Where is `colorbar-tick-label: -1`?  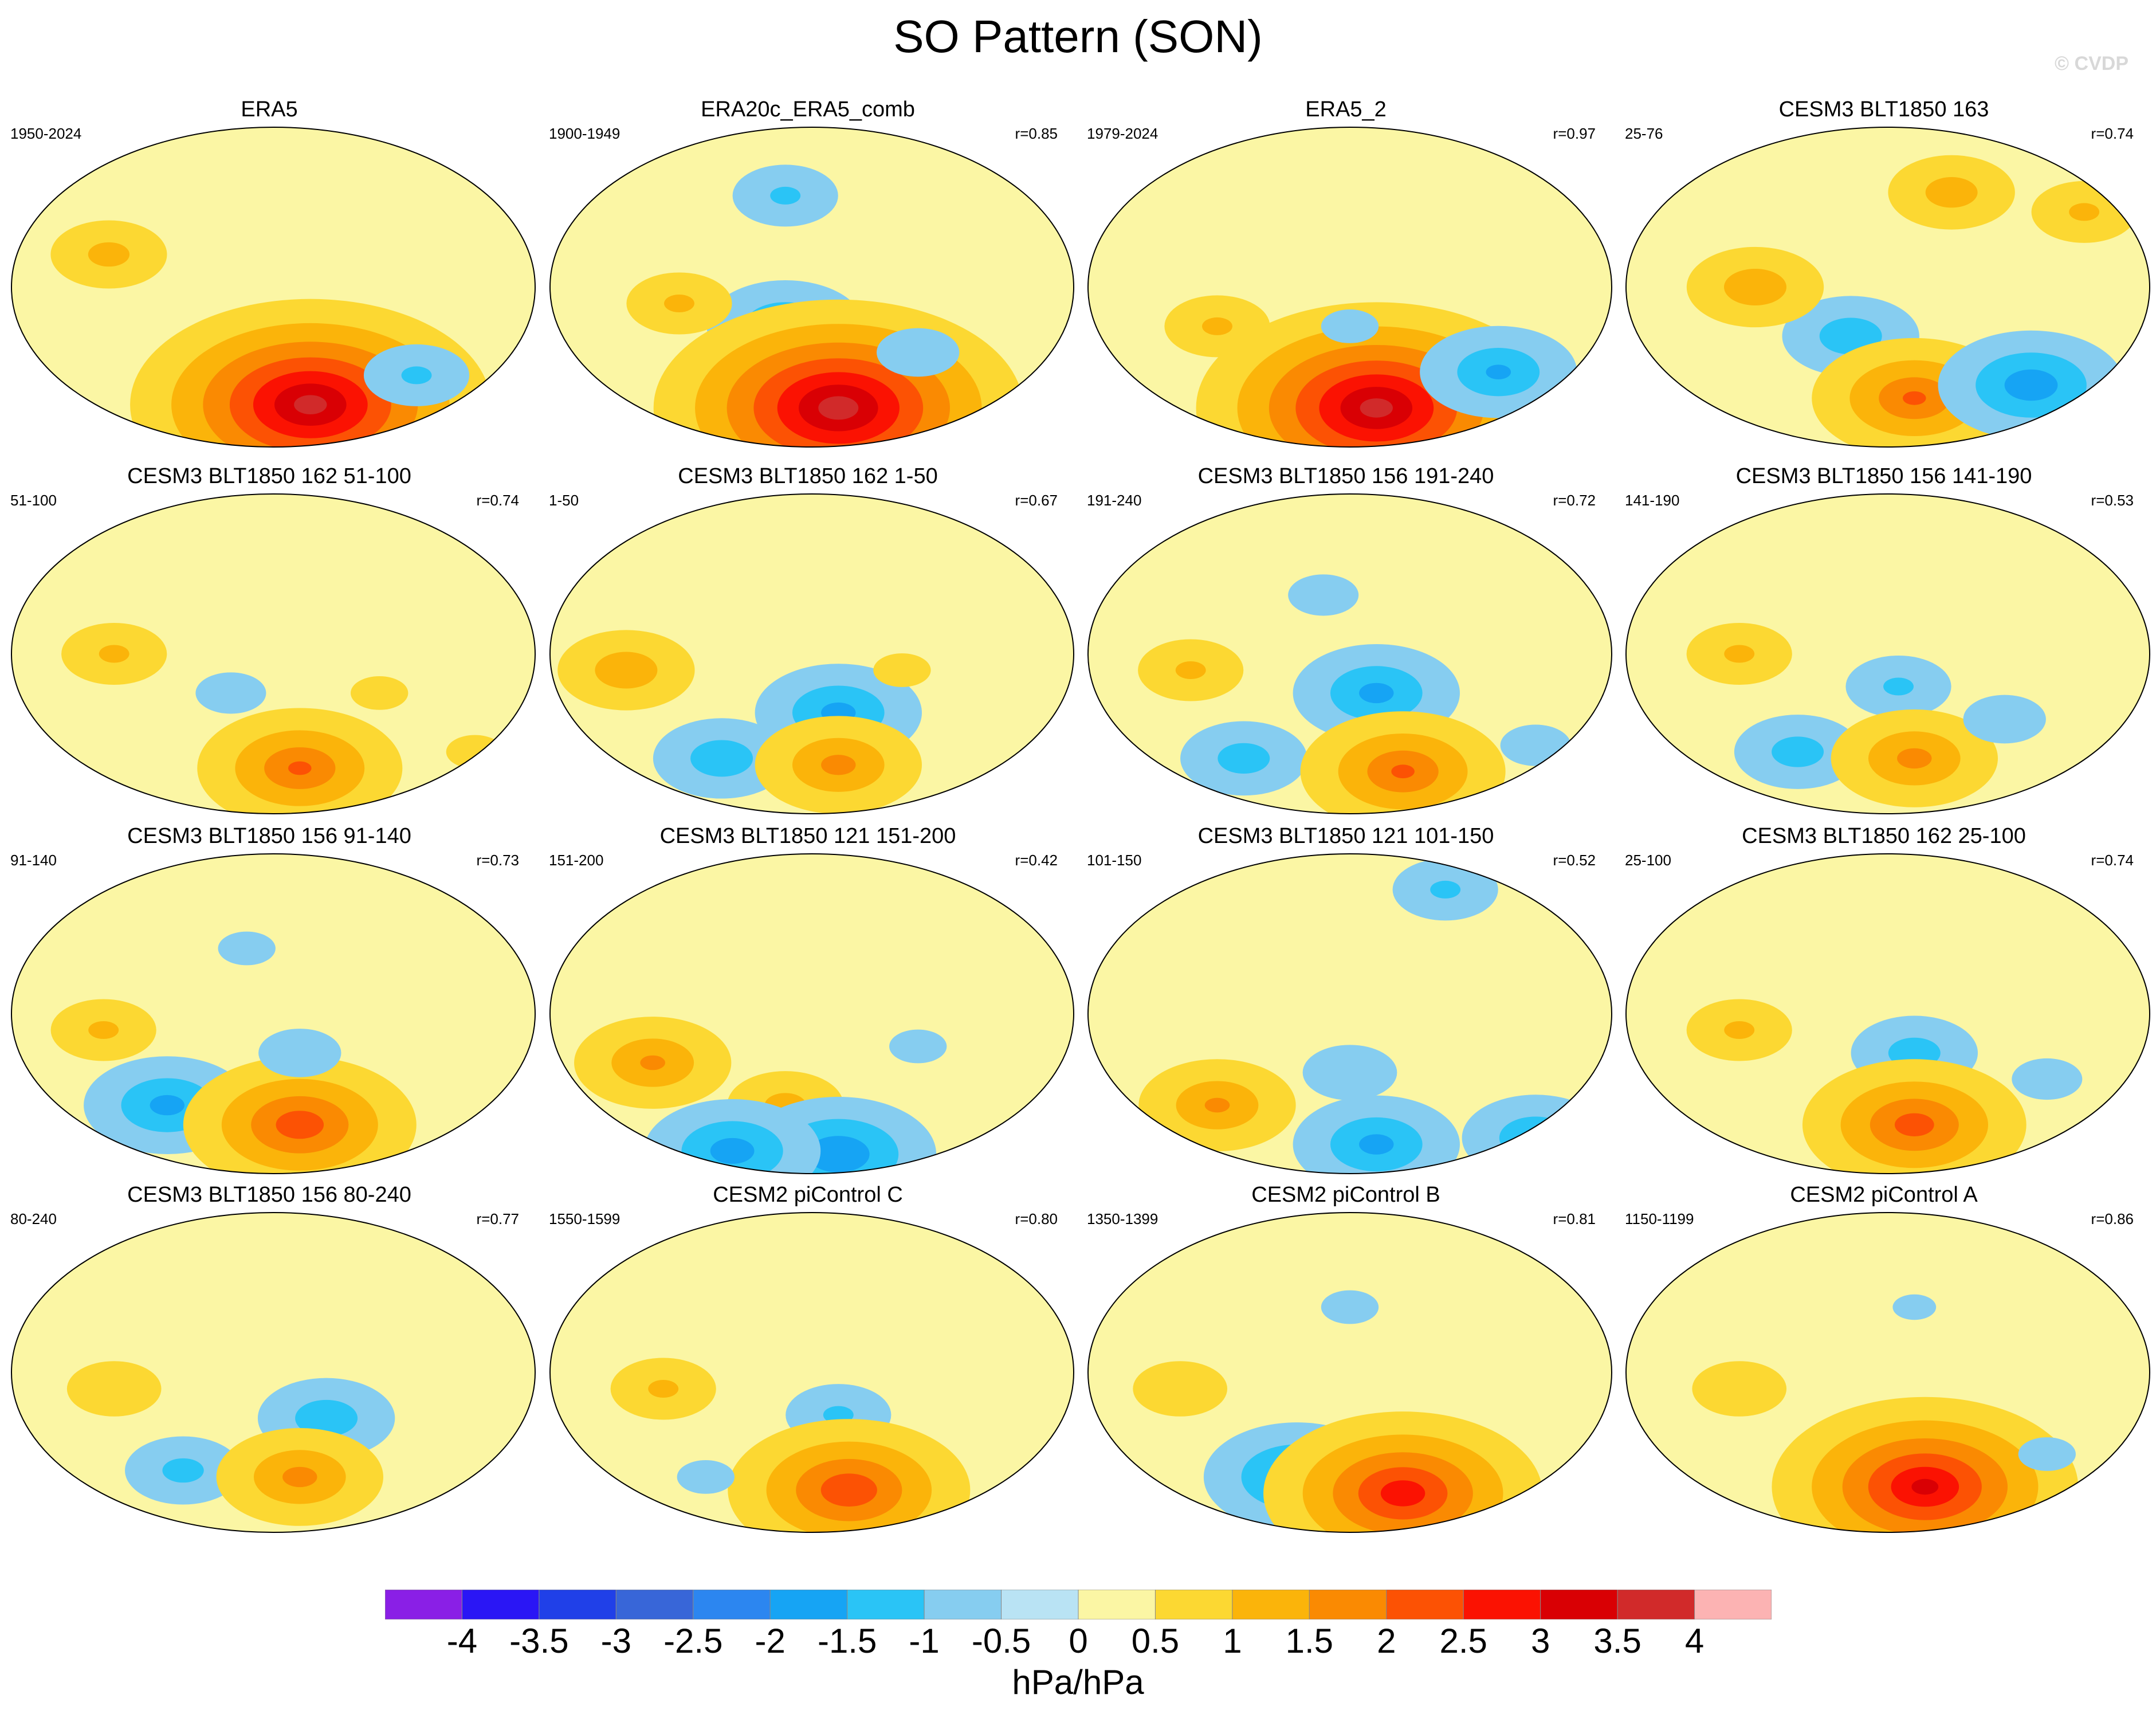
colorbar-tick-label: -1 is located at coordinates (924, 1641).